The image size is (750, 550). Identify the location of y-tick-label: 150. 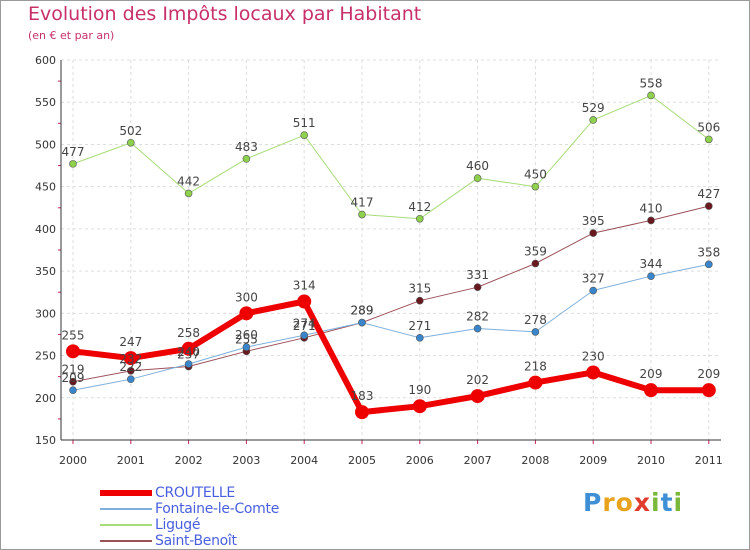
(45, 440).